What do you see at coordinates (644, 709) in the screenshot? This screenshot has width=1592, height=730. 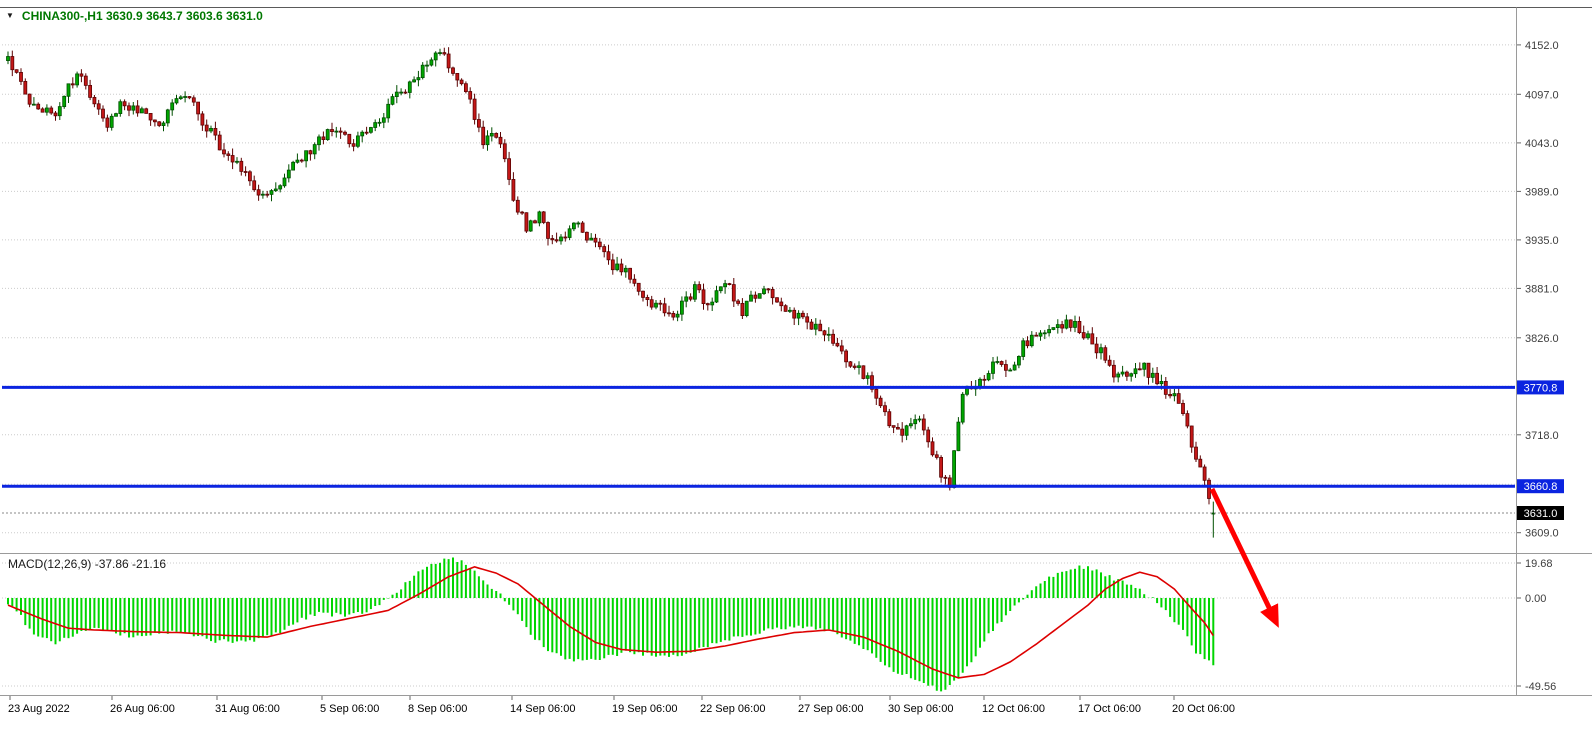 I see `time-axis-label: 19 Sep 06:00` at bounding box center [644, 709].